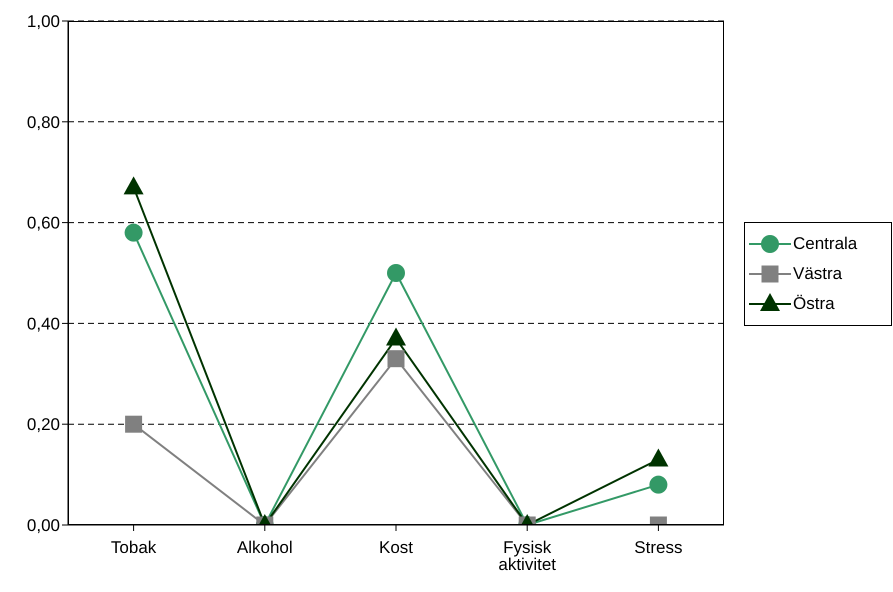 Image resolution: width=893 pixels, height=592 pixels. What do you see at coordinates (43, 223) in the screenshot?
I see `y-tick-label: 0,60` at bounding box center [43, 223].